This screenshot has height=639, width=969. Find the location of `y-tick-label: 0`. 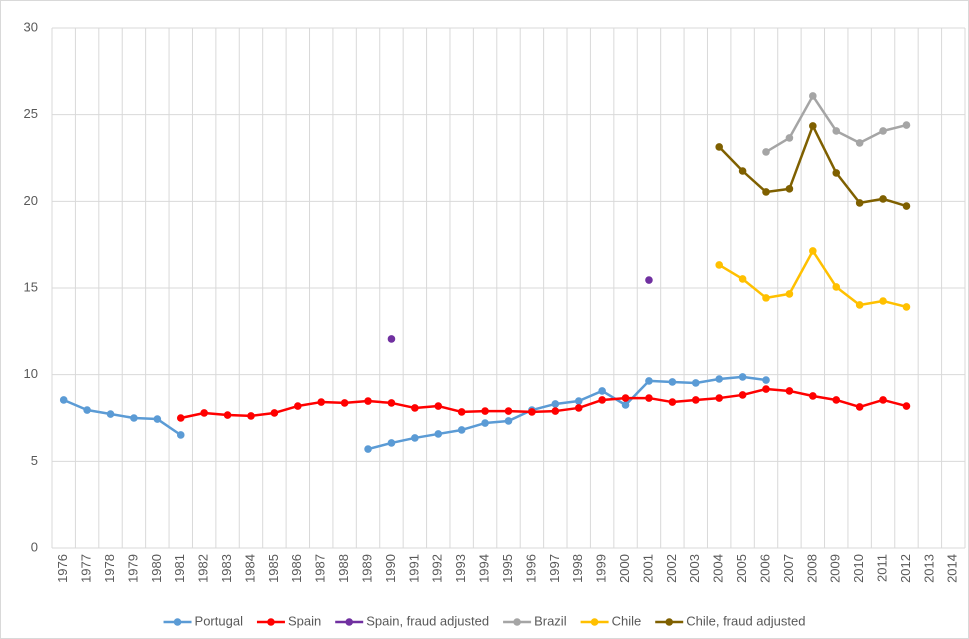

y-tick-label: 0 is located at coordinates (34, 546).